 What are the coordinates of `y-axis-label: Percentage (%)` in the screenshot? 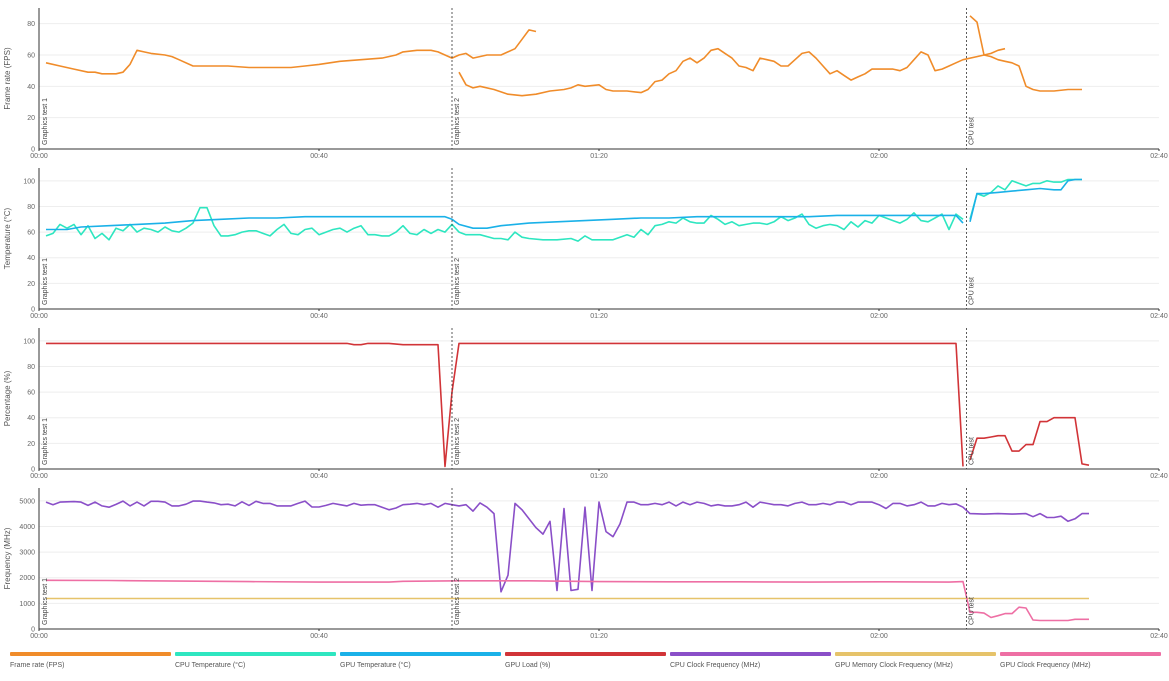 It's located at (7, 398).